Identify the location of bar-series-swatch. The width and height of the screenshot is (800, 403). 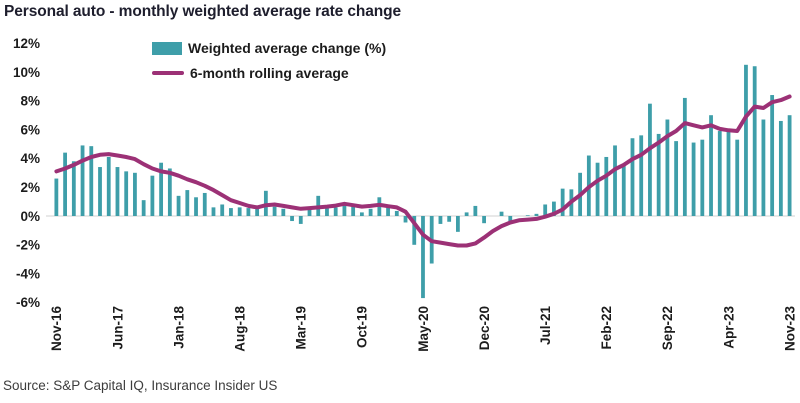
(167, 48).